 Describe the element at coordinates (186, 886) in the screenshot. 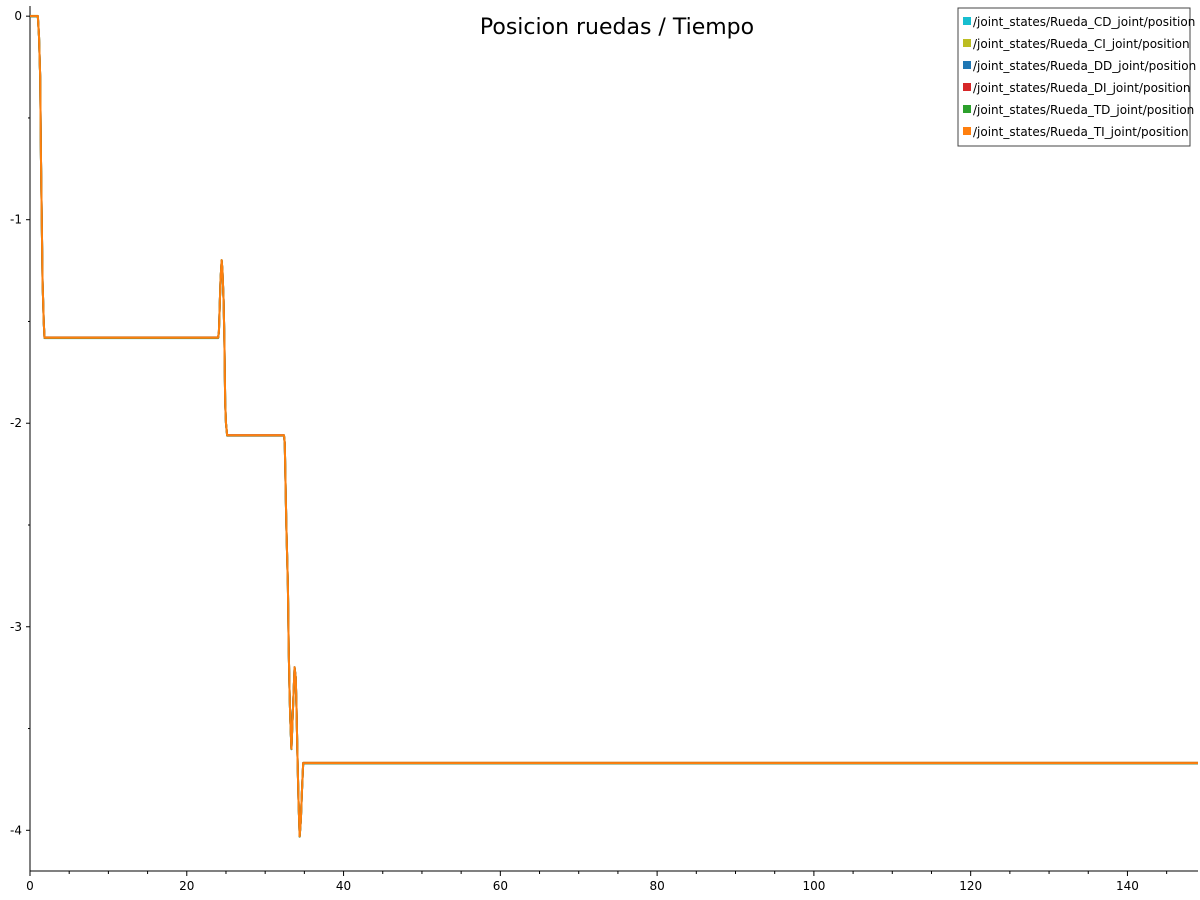

I see `x-tick-label: 20` at that location.